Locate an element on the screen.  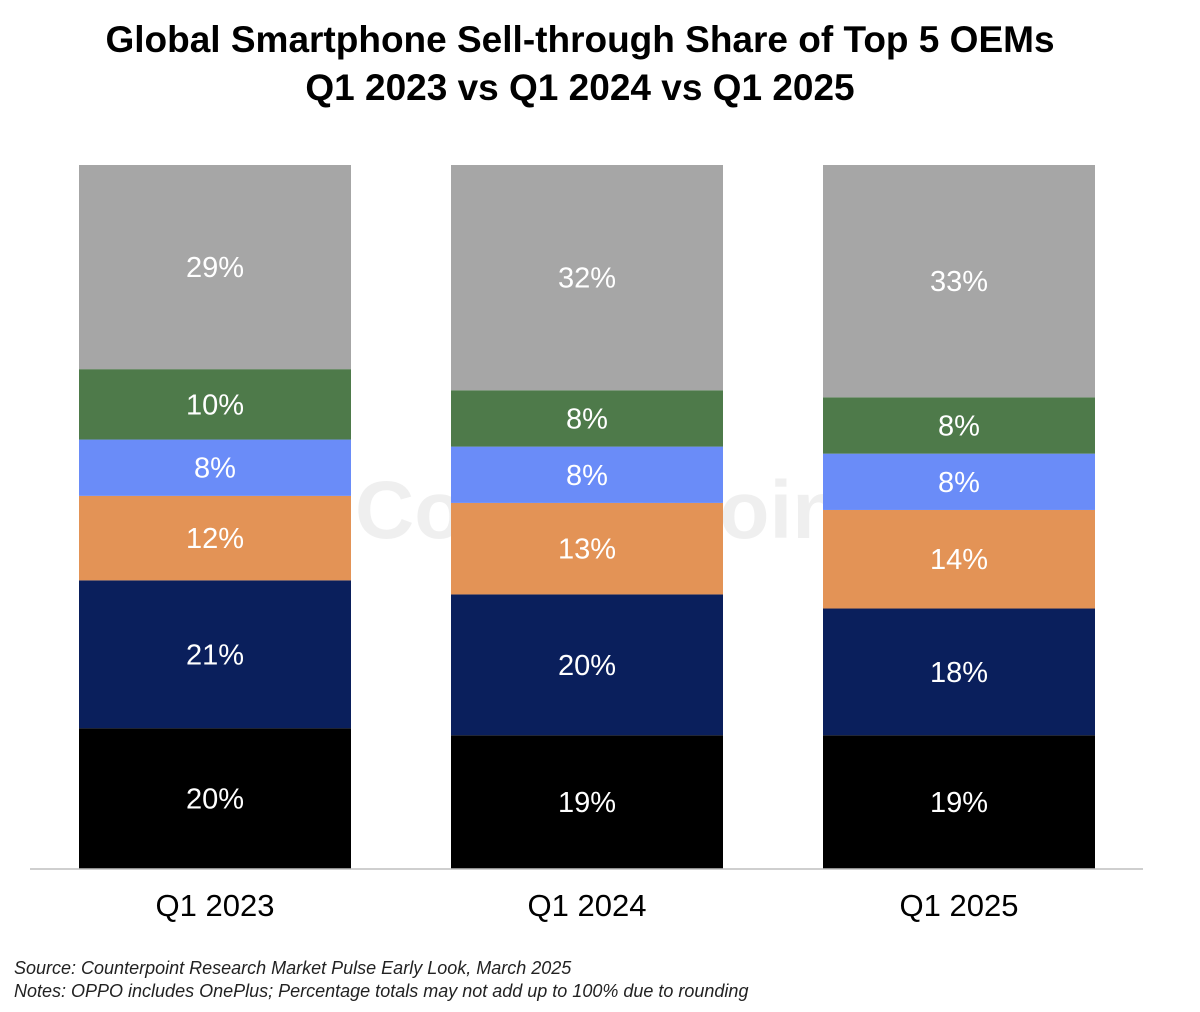
data-label-q1-2023-s3: 12% is located at coordinates (215, 539).